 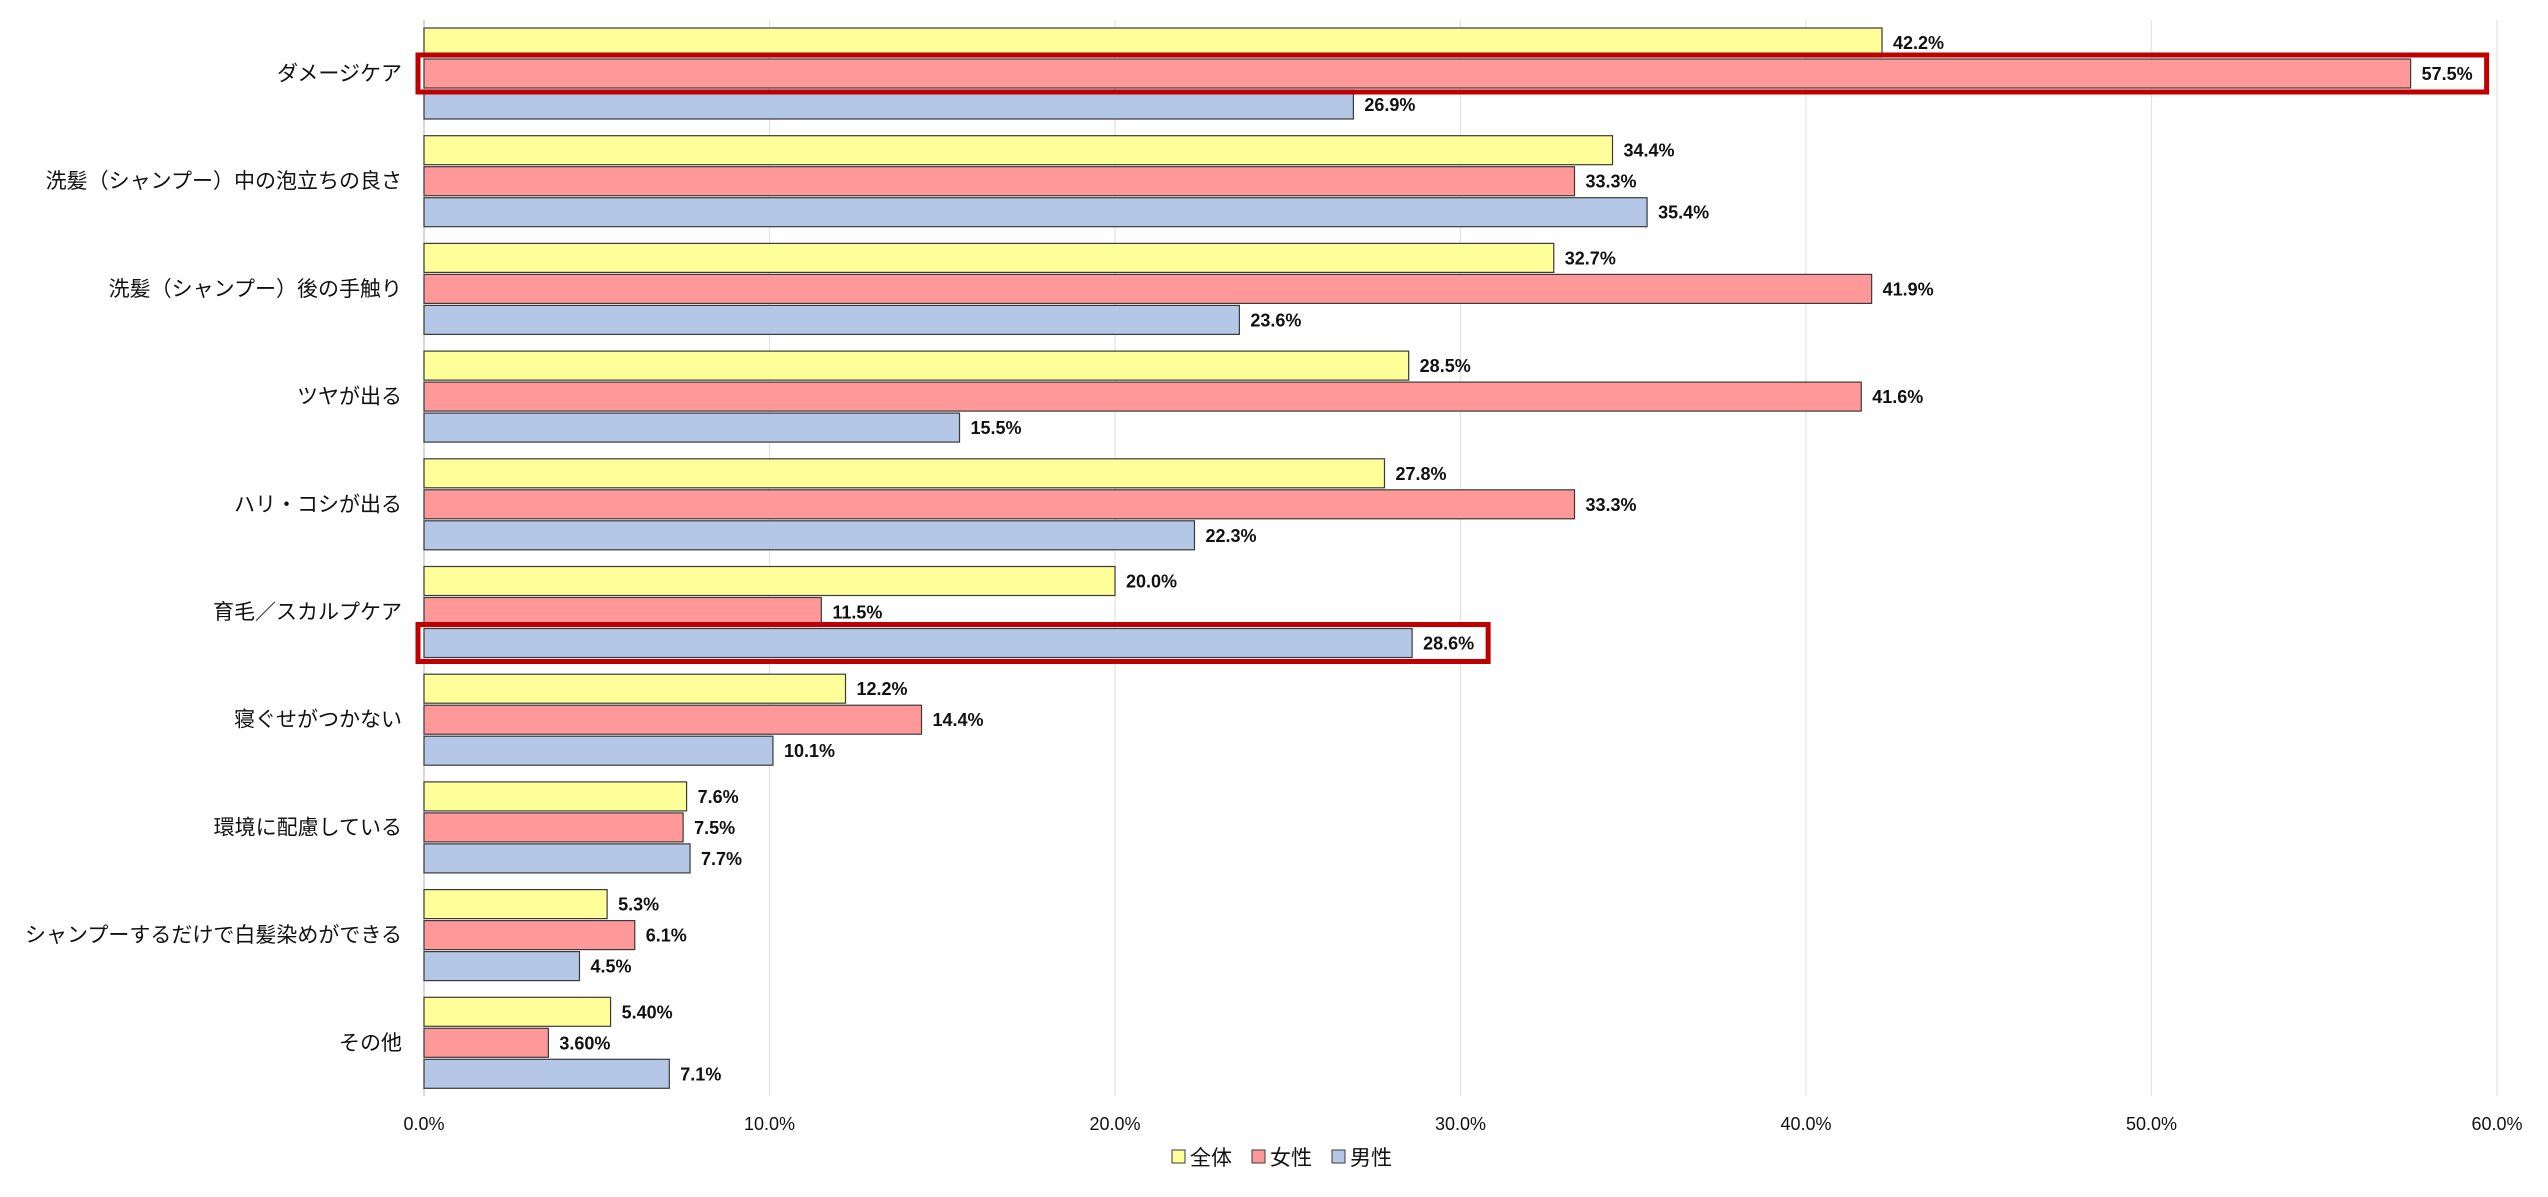 What do you see at coordinates (598, 750) in the screenshot?
I see `bar-男性-6` at bounding box center [598, 750].